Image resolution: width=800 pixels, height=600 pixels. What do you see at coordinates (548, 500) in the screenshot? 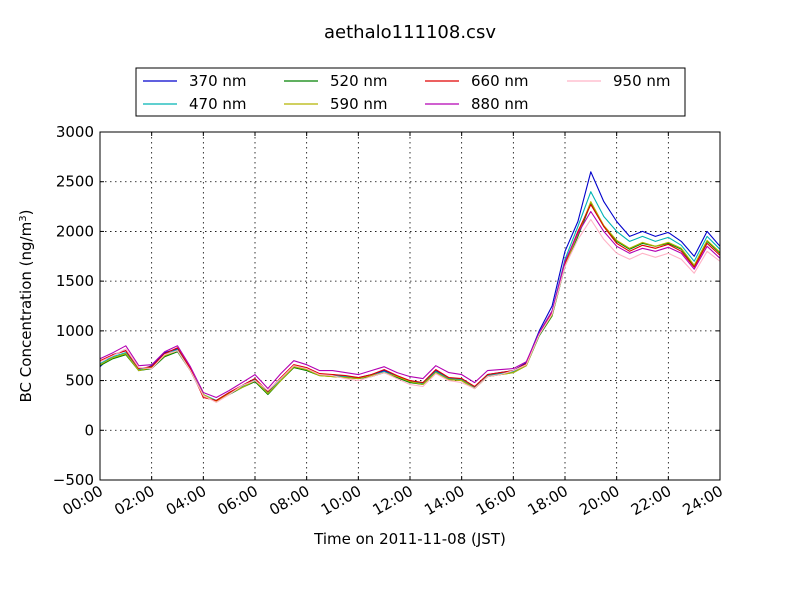
I see `x-tick-label: 18:00` at bounding box center [548, 500].